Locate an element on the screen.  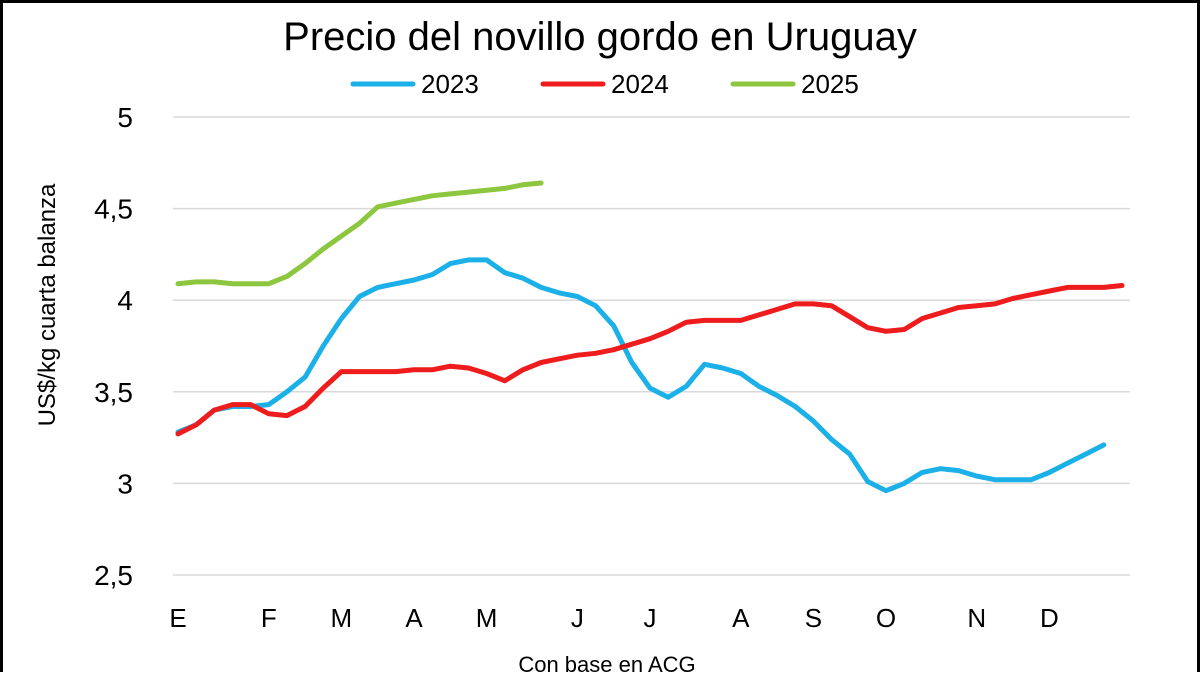
x-tick-label: F is located at coordinates (269, 618).